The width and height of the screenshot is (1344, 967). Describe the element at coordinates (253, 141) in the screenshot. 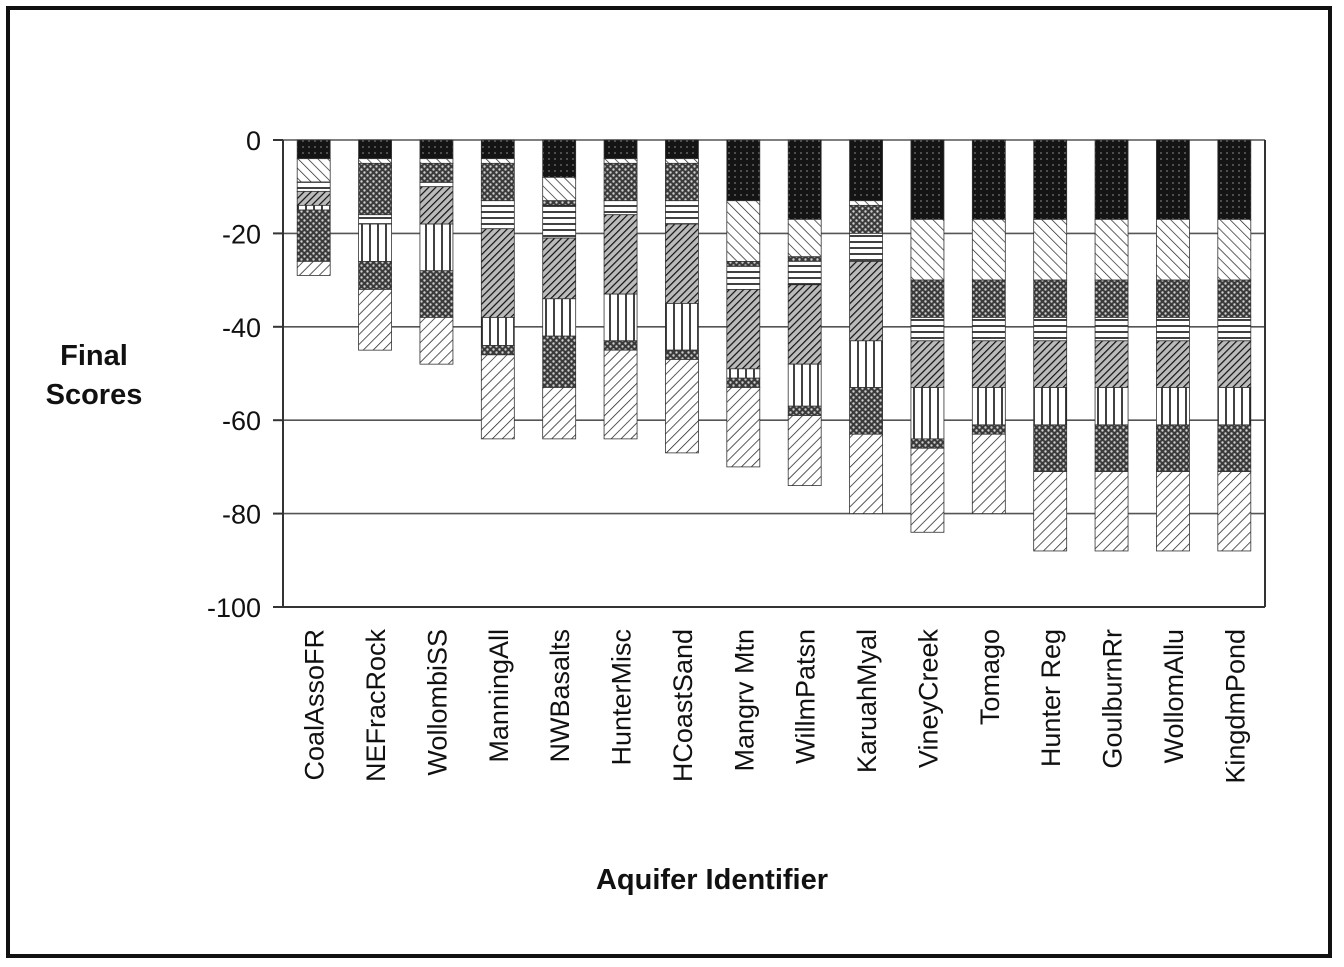

I see `y-tick-label: 0` at that location.